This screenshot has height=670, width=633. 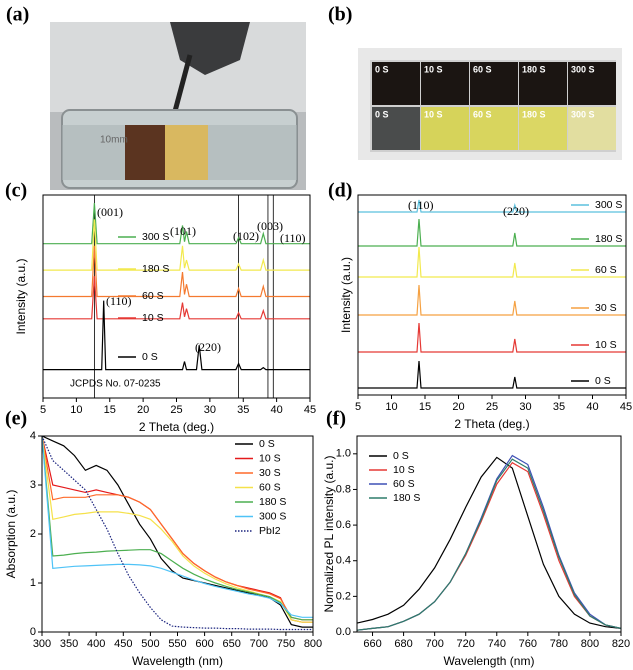 I want to click on x-tick-label: 760, so click(x=528, y=644).